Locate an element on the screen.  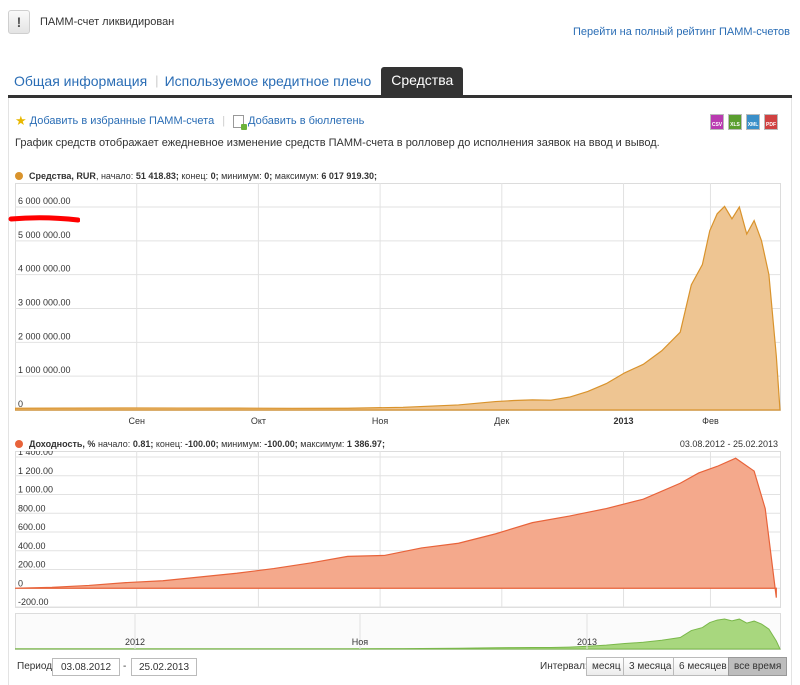
funds-y-tick-label: 0 is located at coordinates (20, 404).